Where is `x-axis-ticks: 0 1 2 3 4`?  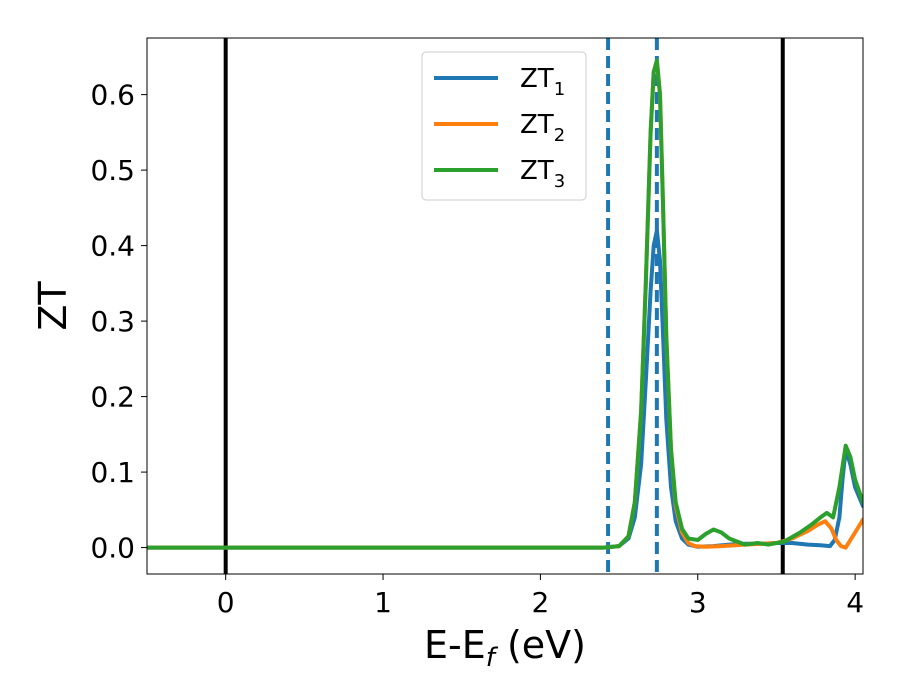 x-axis-ticks: 0 1 2 3 4 is located at coordinates (540, 596).